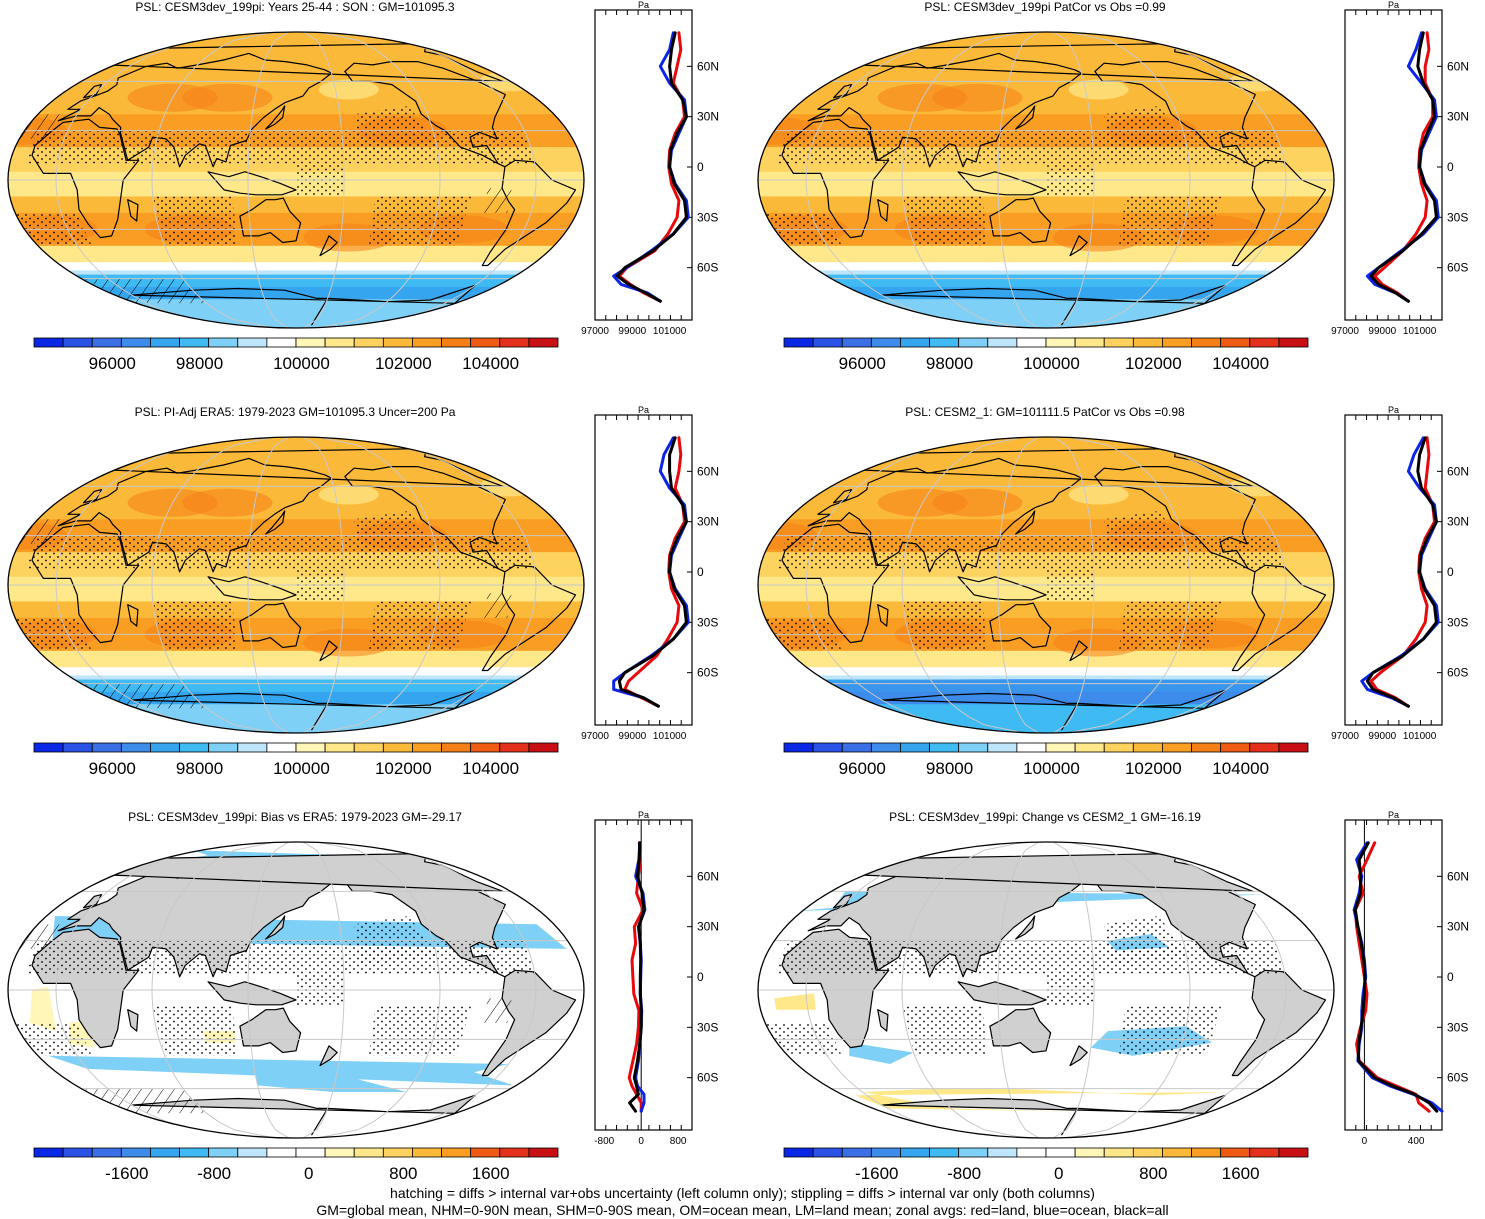 The image size is (1485, 1219). I want to click on colorbar-label: 104000, so click(490, 768).